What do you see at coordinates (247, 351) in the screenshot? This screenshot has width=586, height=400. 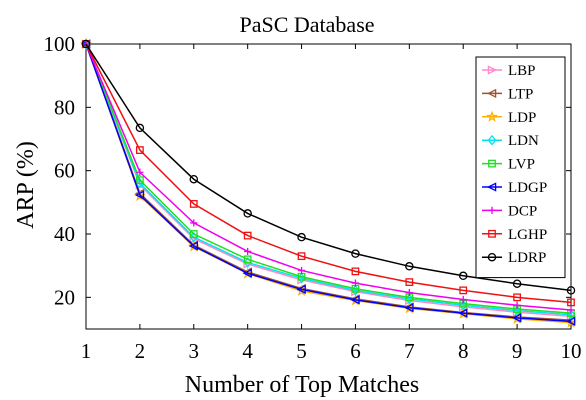 I see `x-tick-label: 4` at bounding box center [247, 351].